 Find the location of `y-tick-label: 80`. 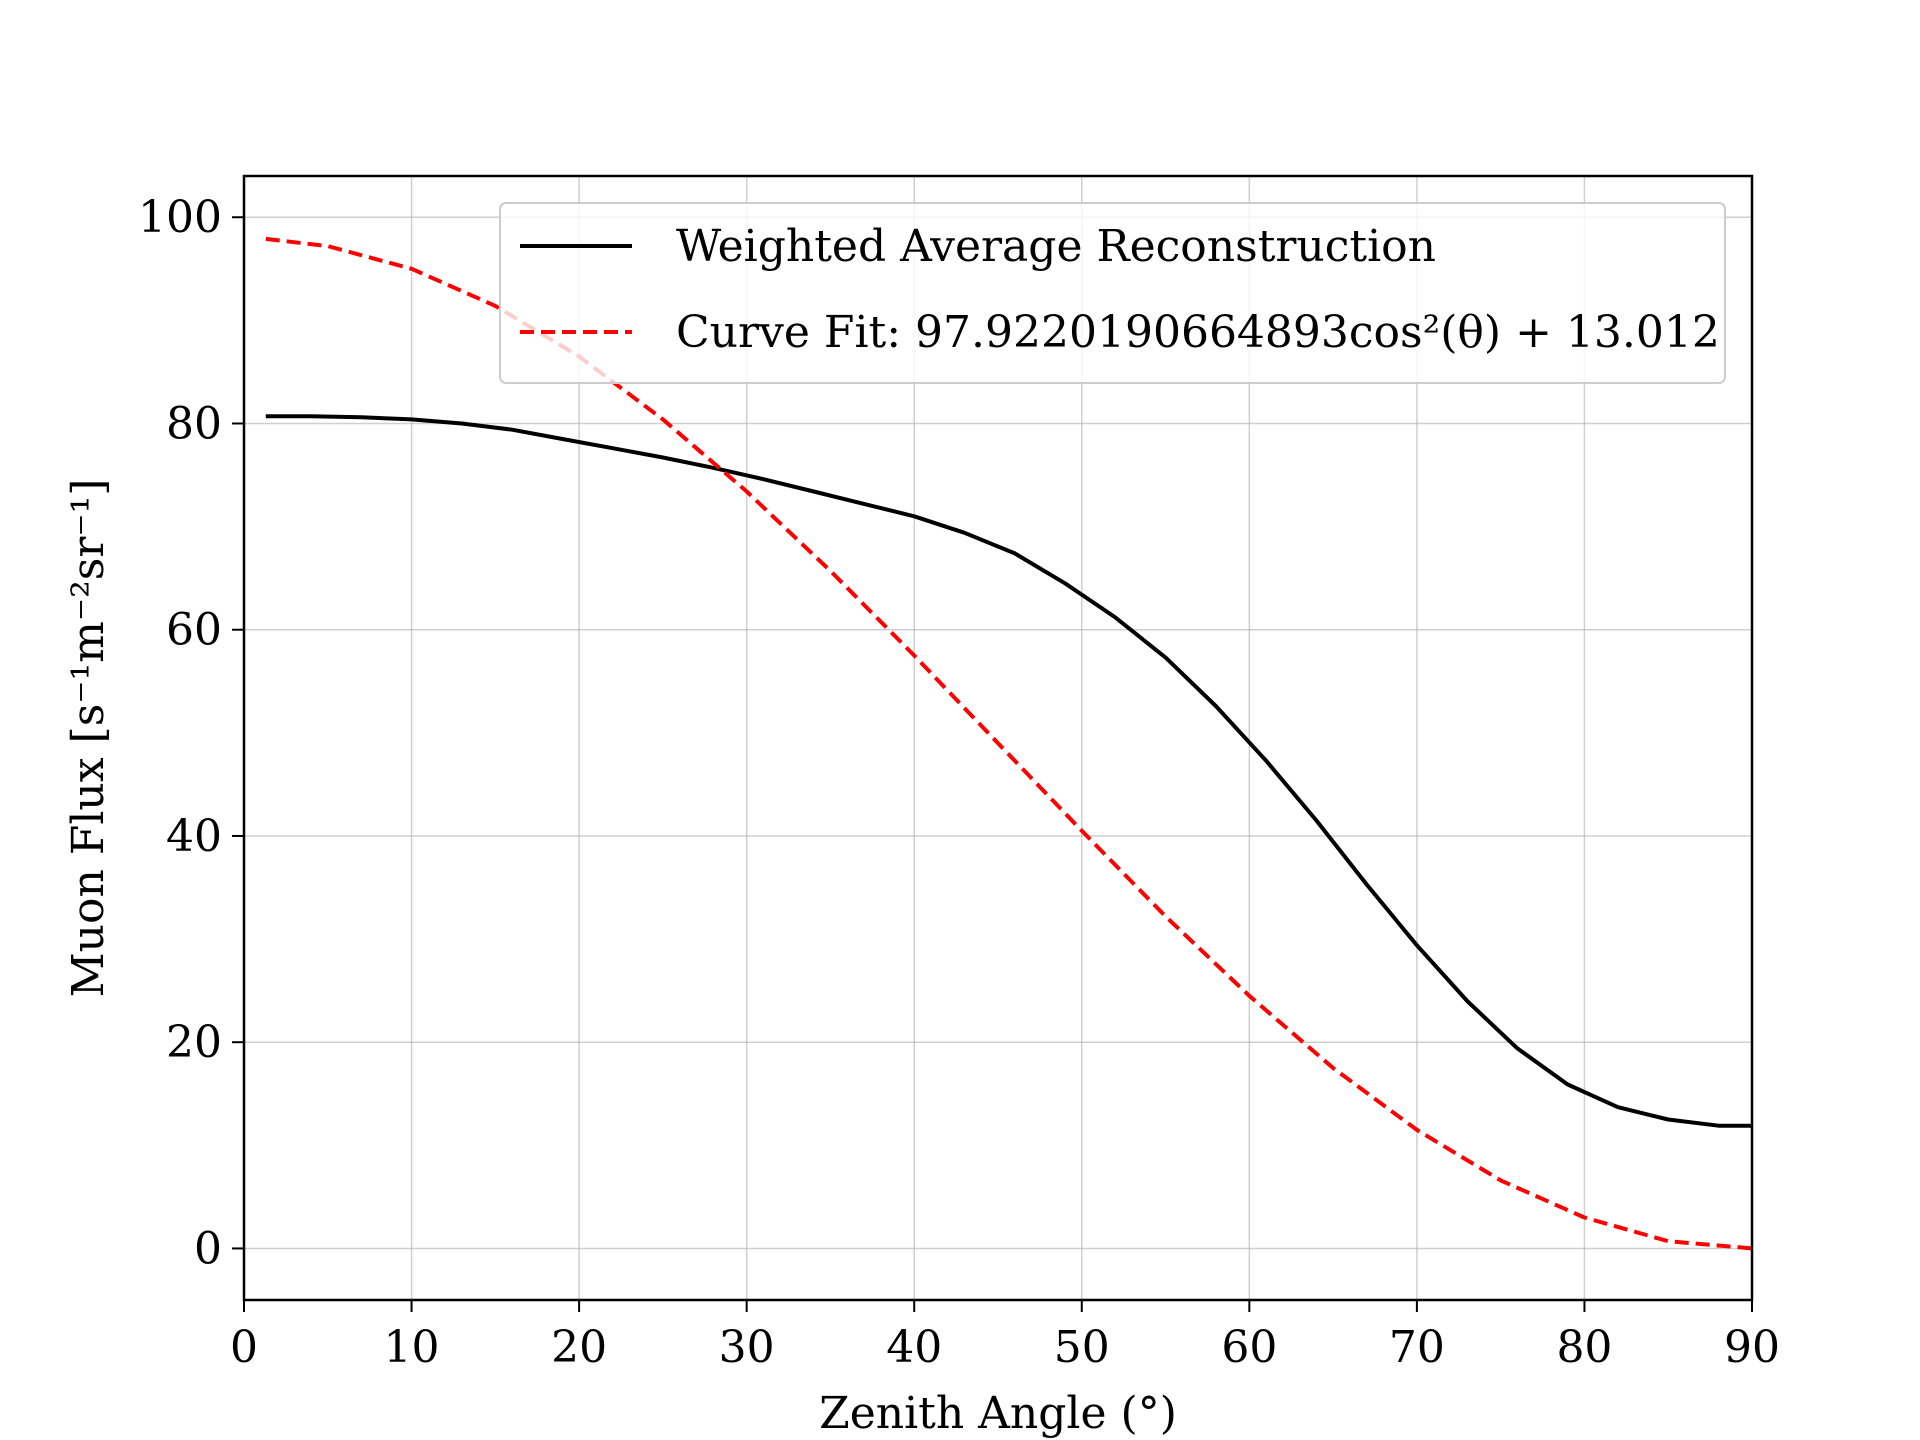

y-tick-label: 80 is located at coordinates (194, 423).